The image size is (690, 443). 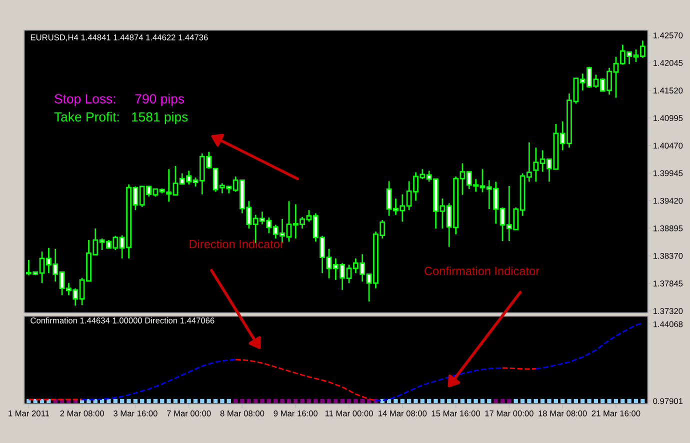 I want to click on chart-title: Confirmation 1.44634 1.00000 Direction 1.447066, so click(x=122, y=320).